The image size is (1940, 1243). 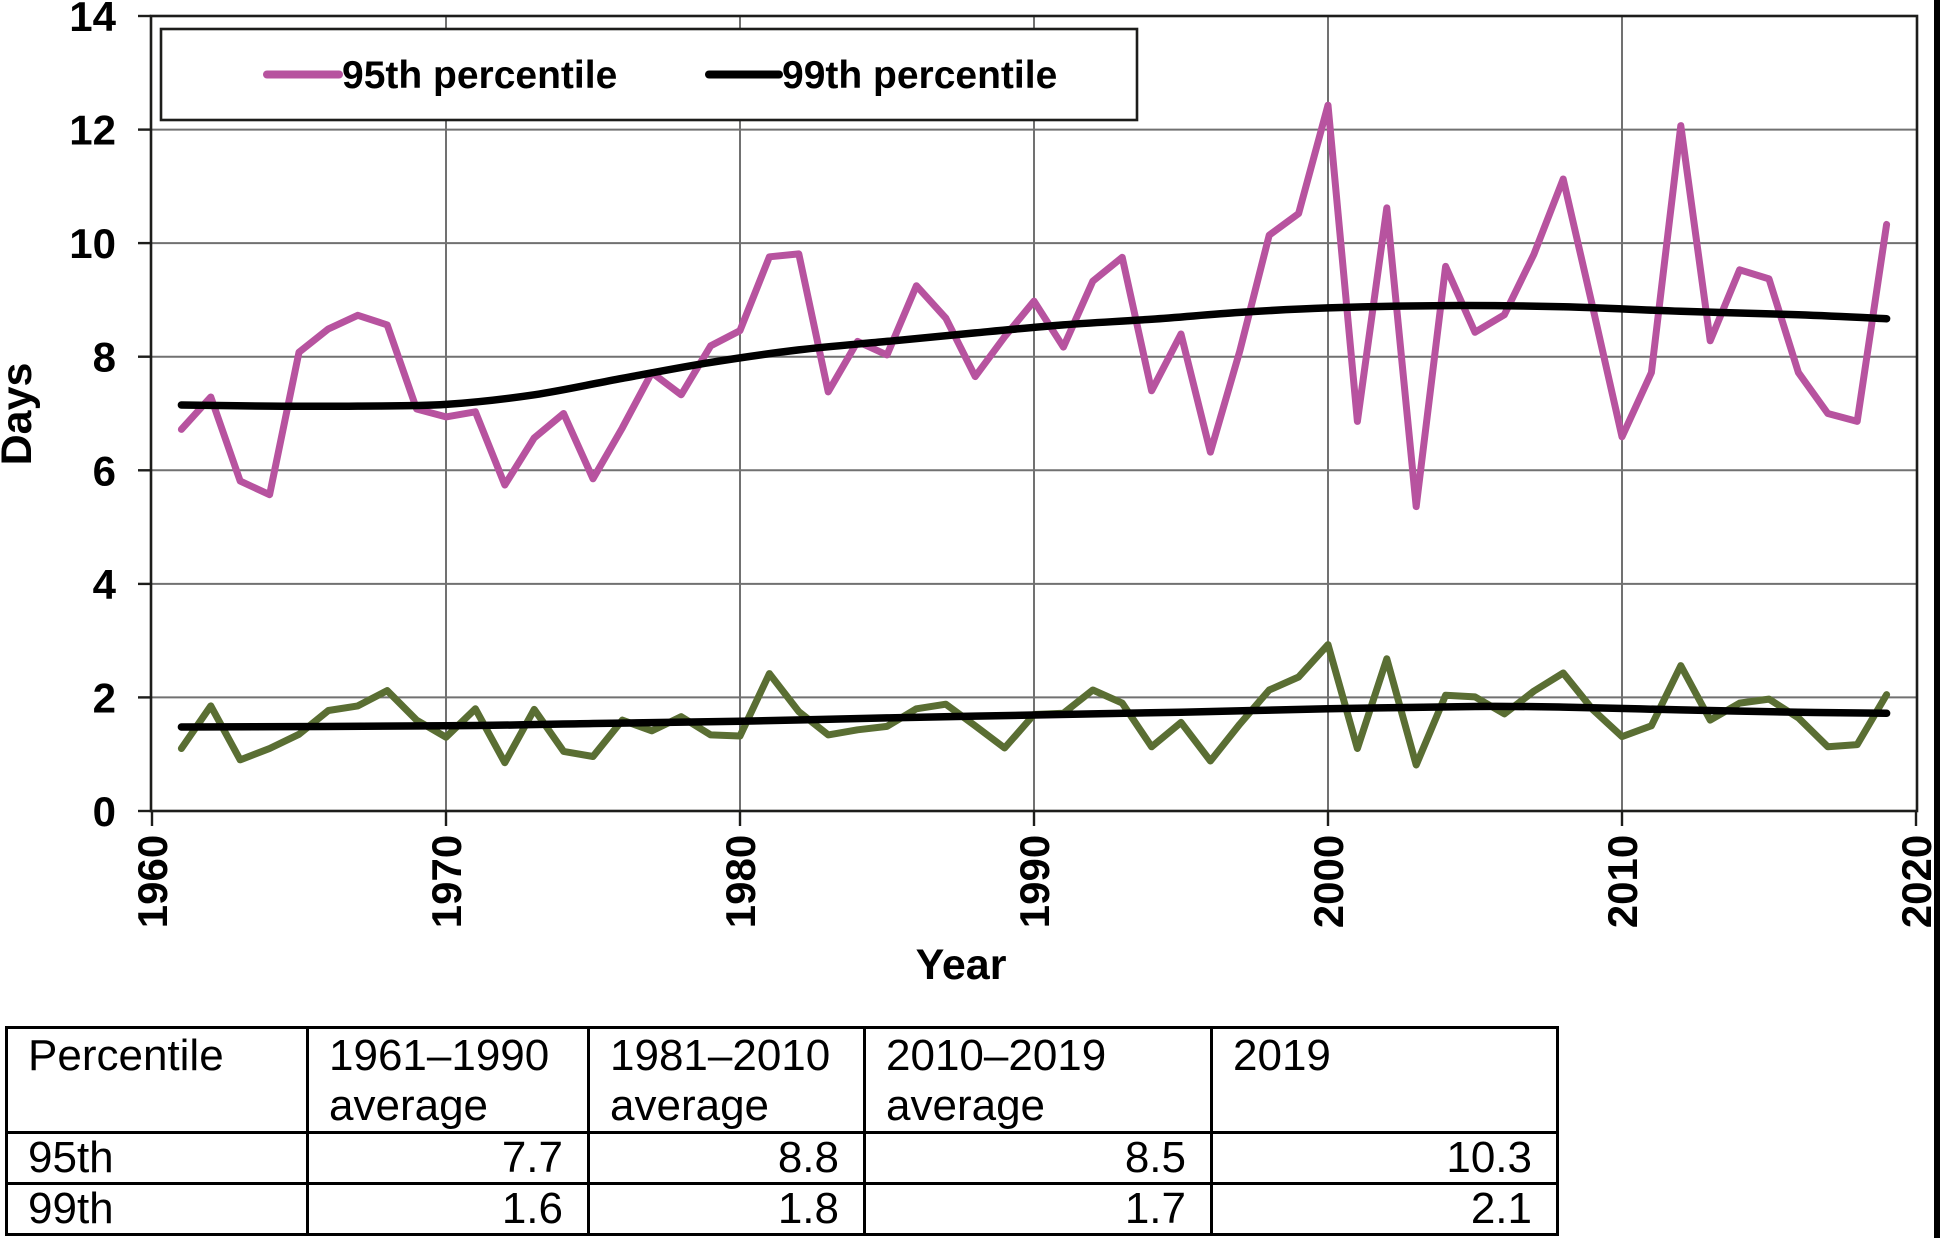 I want to click on svg-text: 4, so click(x=105, y=584).